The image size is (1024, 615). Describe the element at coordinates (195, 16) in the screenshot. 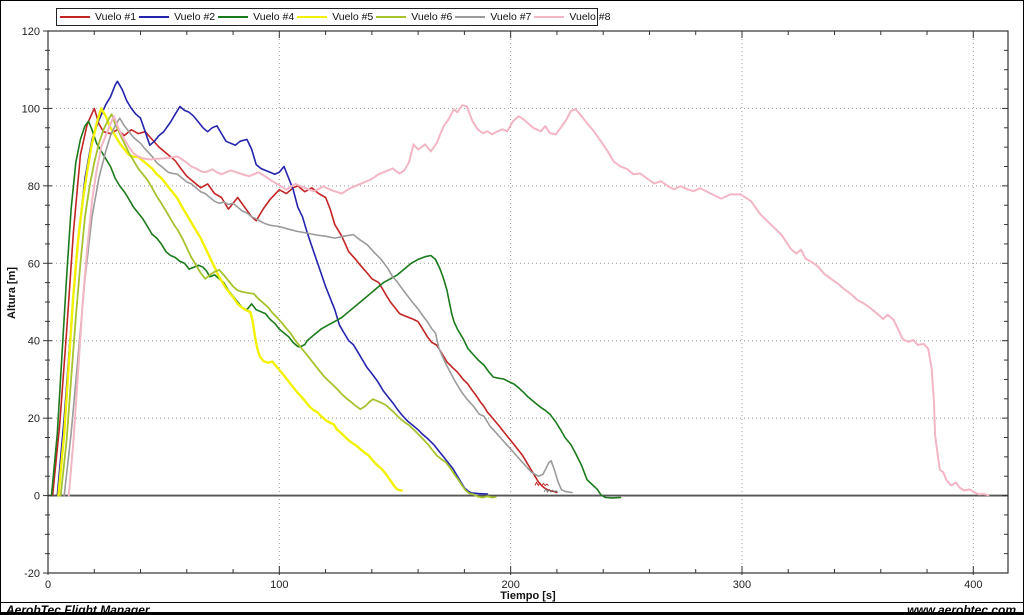

I see `legend-label: Vuelo #2` at that location.